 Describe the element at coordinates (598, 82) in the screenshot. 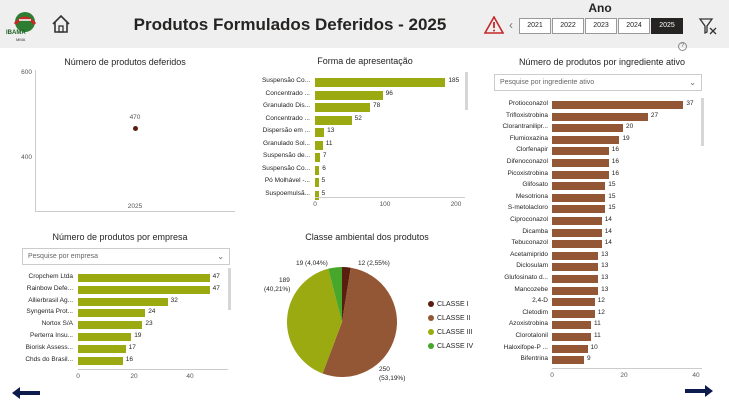

I see `ingrediente-search-input: Pesquise por ingrediente ativo ⌄` at that location.